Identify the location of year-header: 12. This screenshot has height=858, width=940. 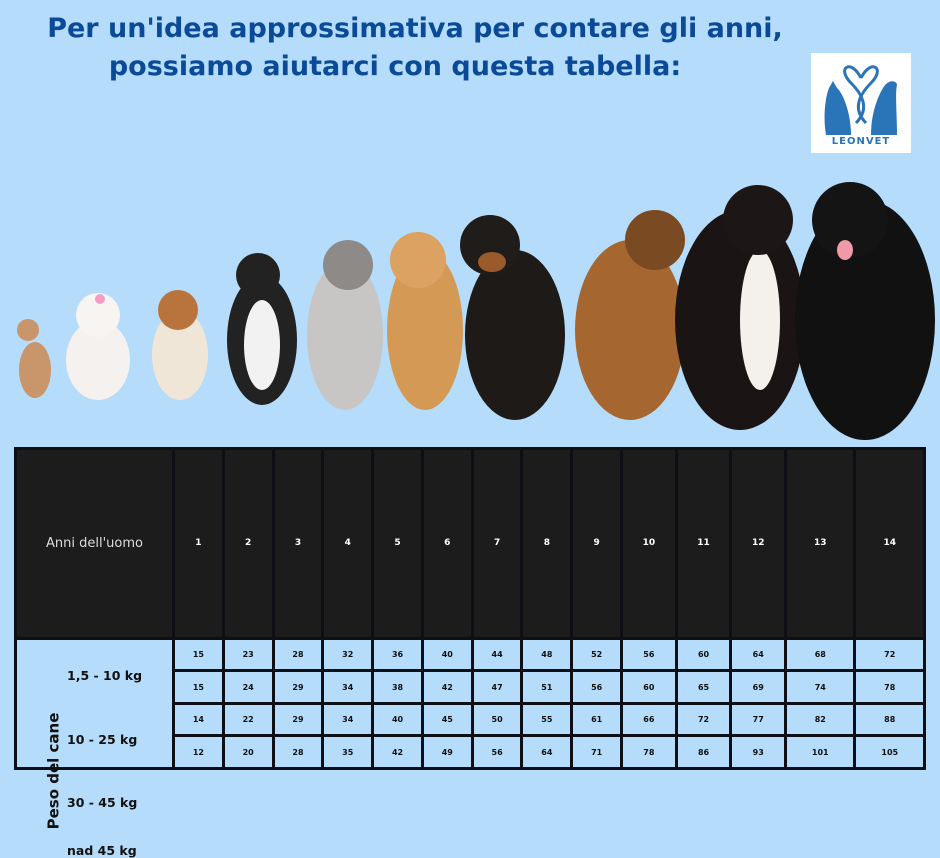
(758, 543).